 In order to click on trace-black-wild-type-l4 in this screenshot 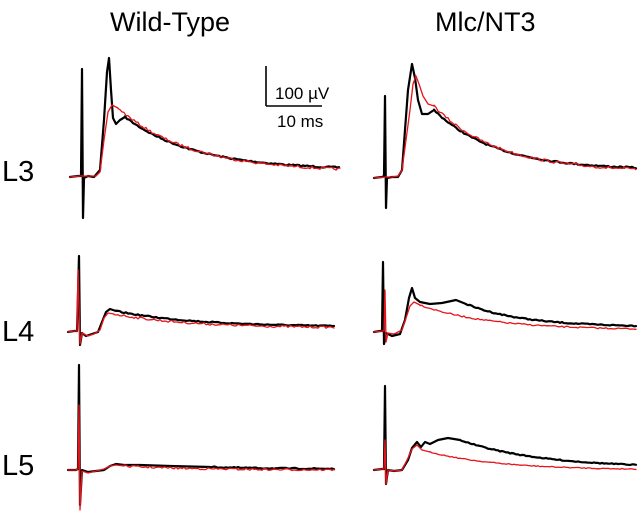, I will do `click(201, 300)`.